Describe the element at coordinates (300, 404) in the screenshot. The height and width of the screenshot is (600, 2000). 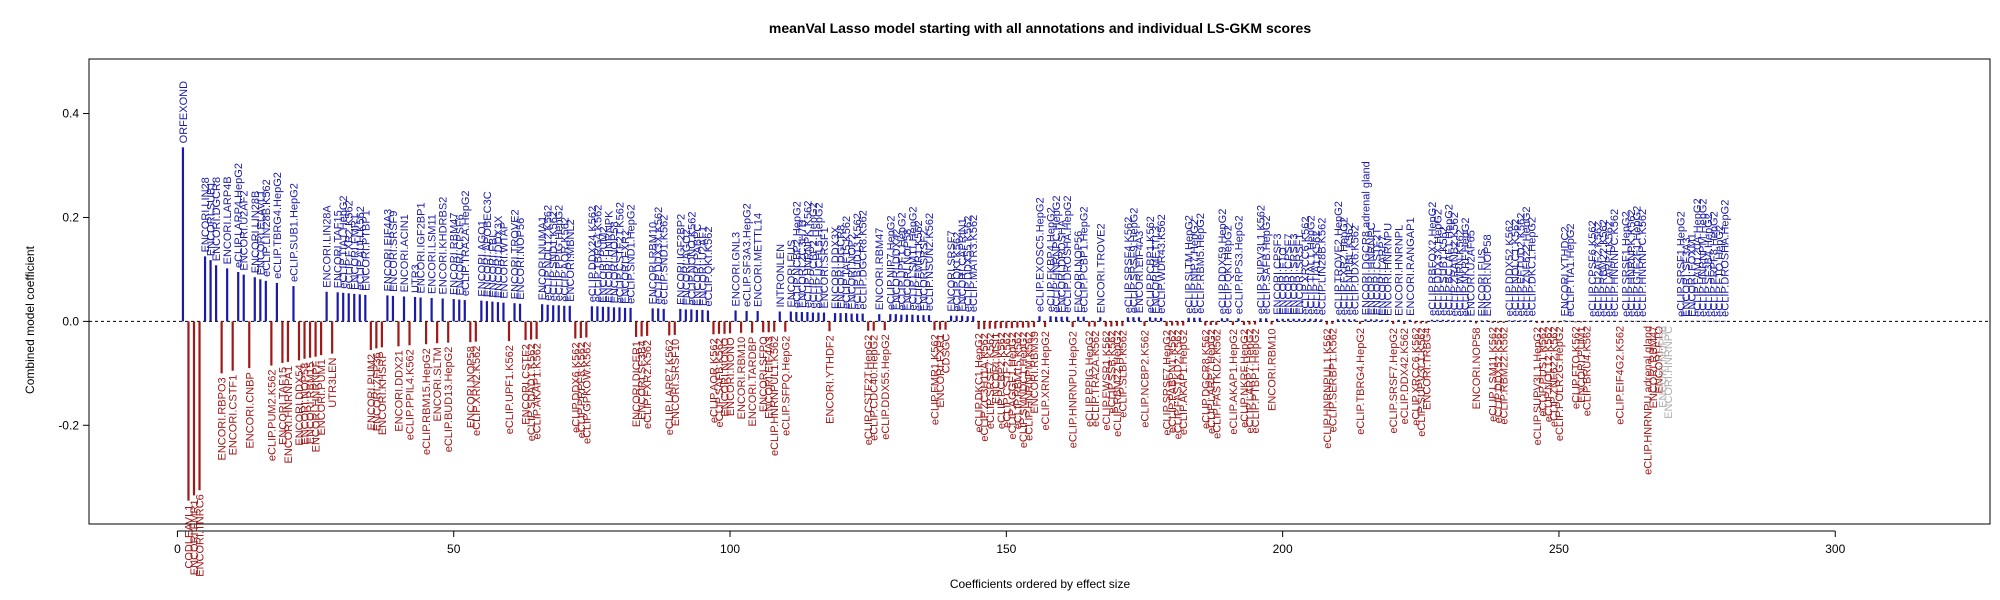
I see `bar-label-negative: ENCORI.DDX54` at that location.